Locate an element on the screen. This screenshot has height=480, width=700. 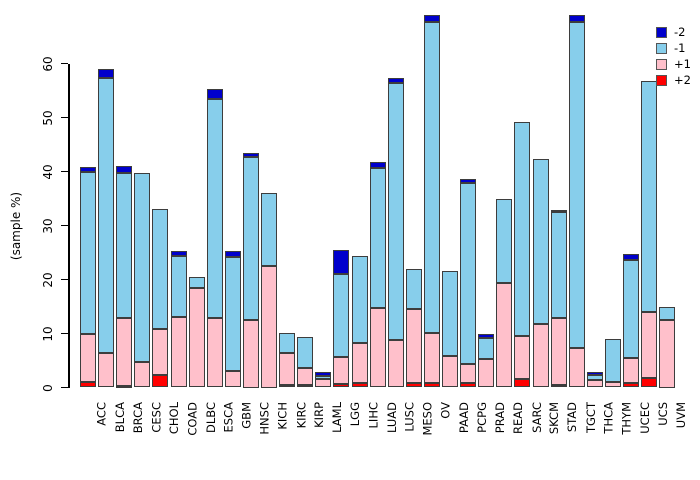
bar-segment-LUAD--1 is located at coordinates (377, 238).